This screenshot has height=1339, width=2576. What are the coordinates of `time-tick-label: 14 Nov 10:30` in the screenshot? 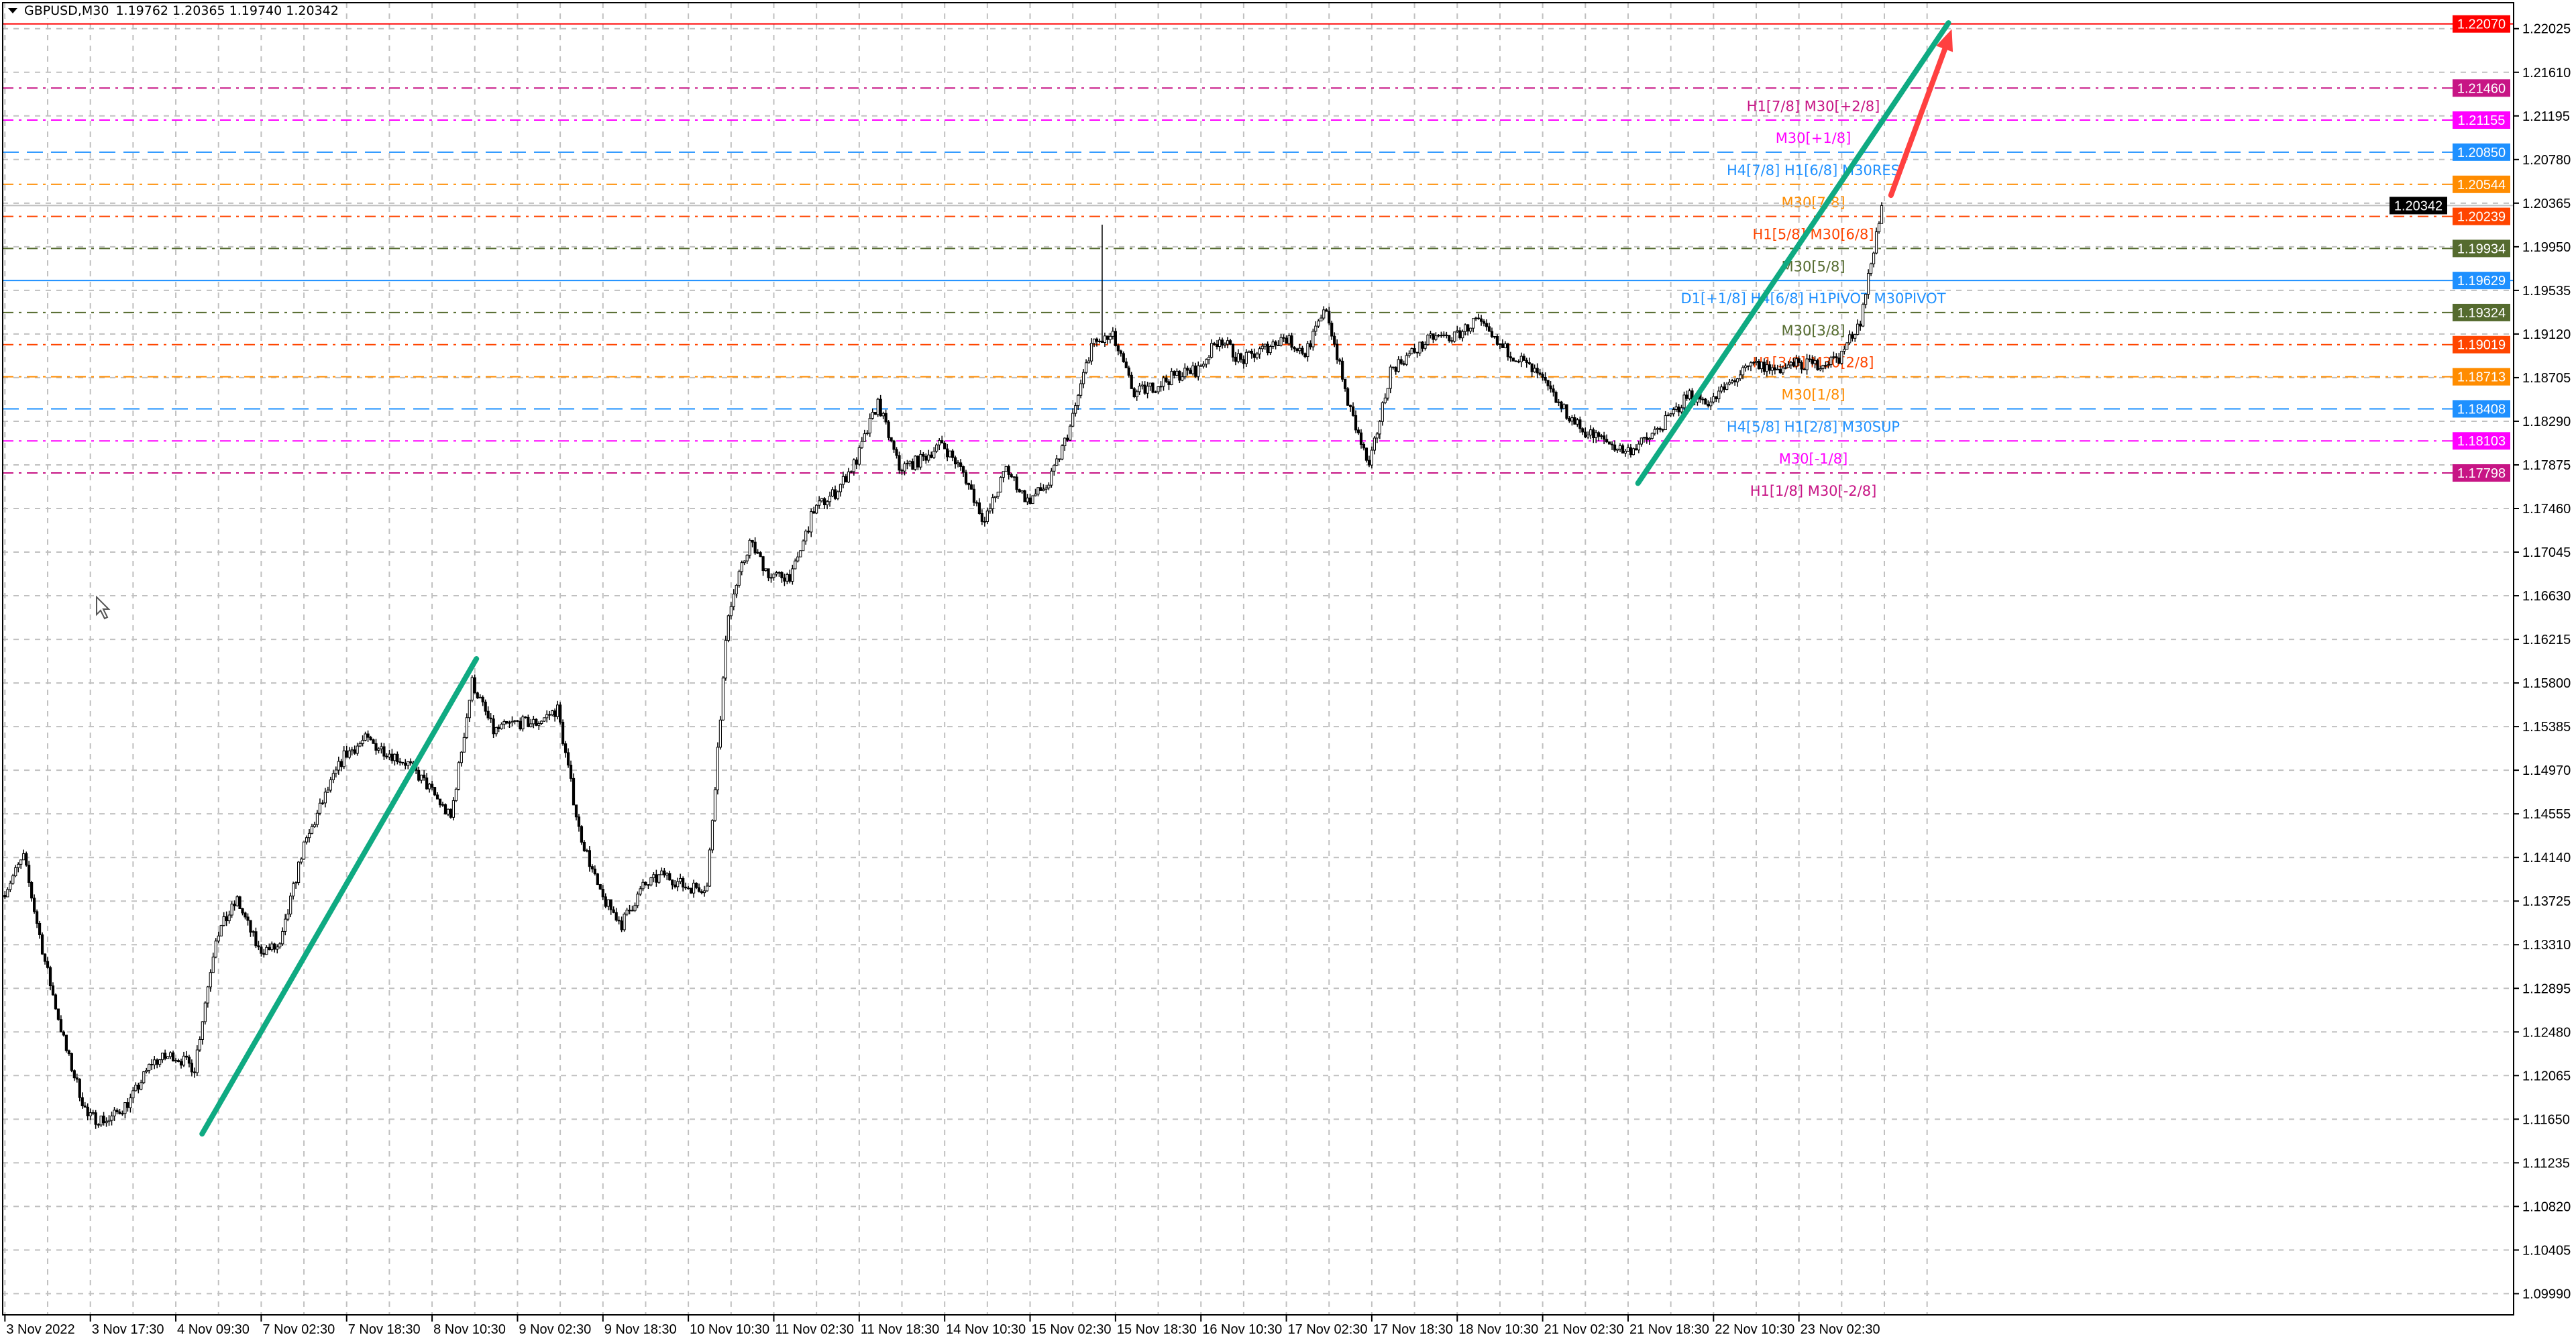 It's located at (986, 1329).